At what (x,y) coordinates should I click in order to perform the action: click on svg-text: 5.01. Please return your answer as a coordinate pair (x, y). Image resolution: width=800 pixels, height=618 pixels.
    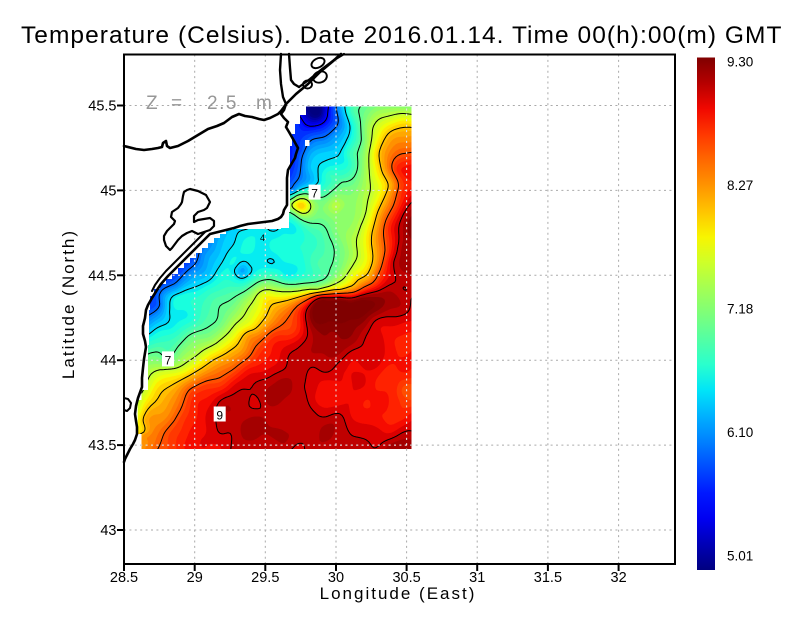
    Looking at the image, I should click on (740, 556).